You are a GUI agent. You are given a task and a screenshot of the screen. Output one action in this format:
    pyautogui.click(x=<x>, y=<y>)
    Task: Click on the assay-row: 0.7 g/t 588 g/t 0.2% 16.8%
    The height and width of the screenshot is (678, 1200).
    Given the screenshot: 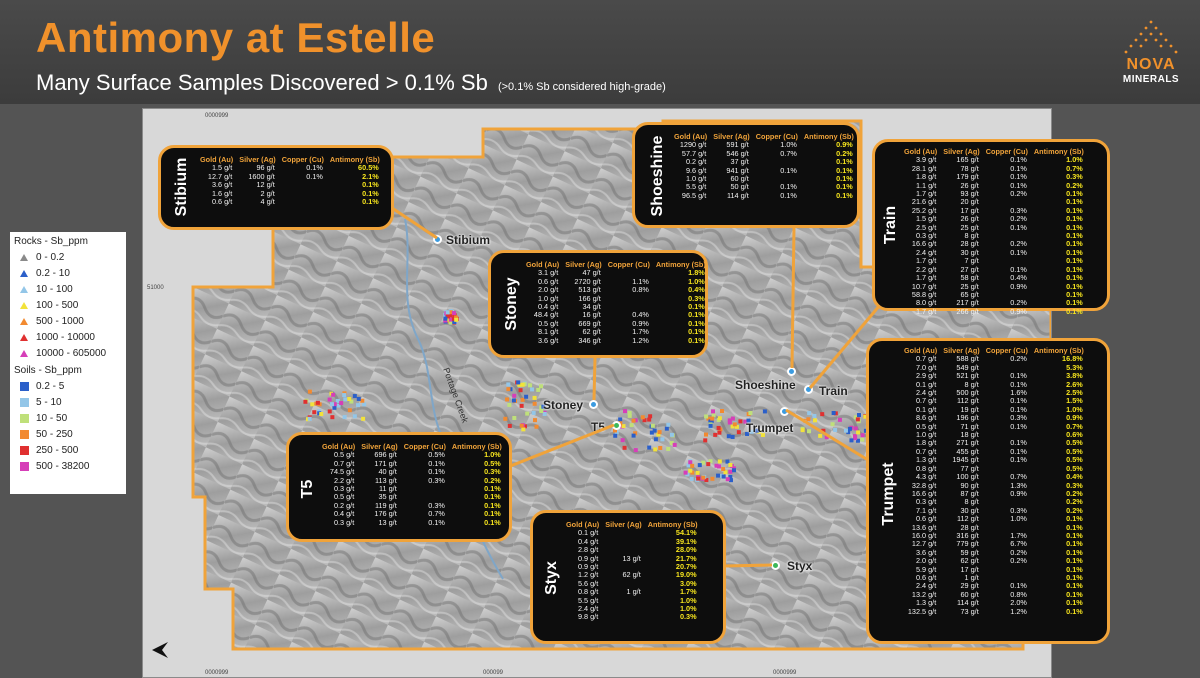 What is the action you would take?
    pyautogui.click(x=994, y=358)
    